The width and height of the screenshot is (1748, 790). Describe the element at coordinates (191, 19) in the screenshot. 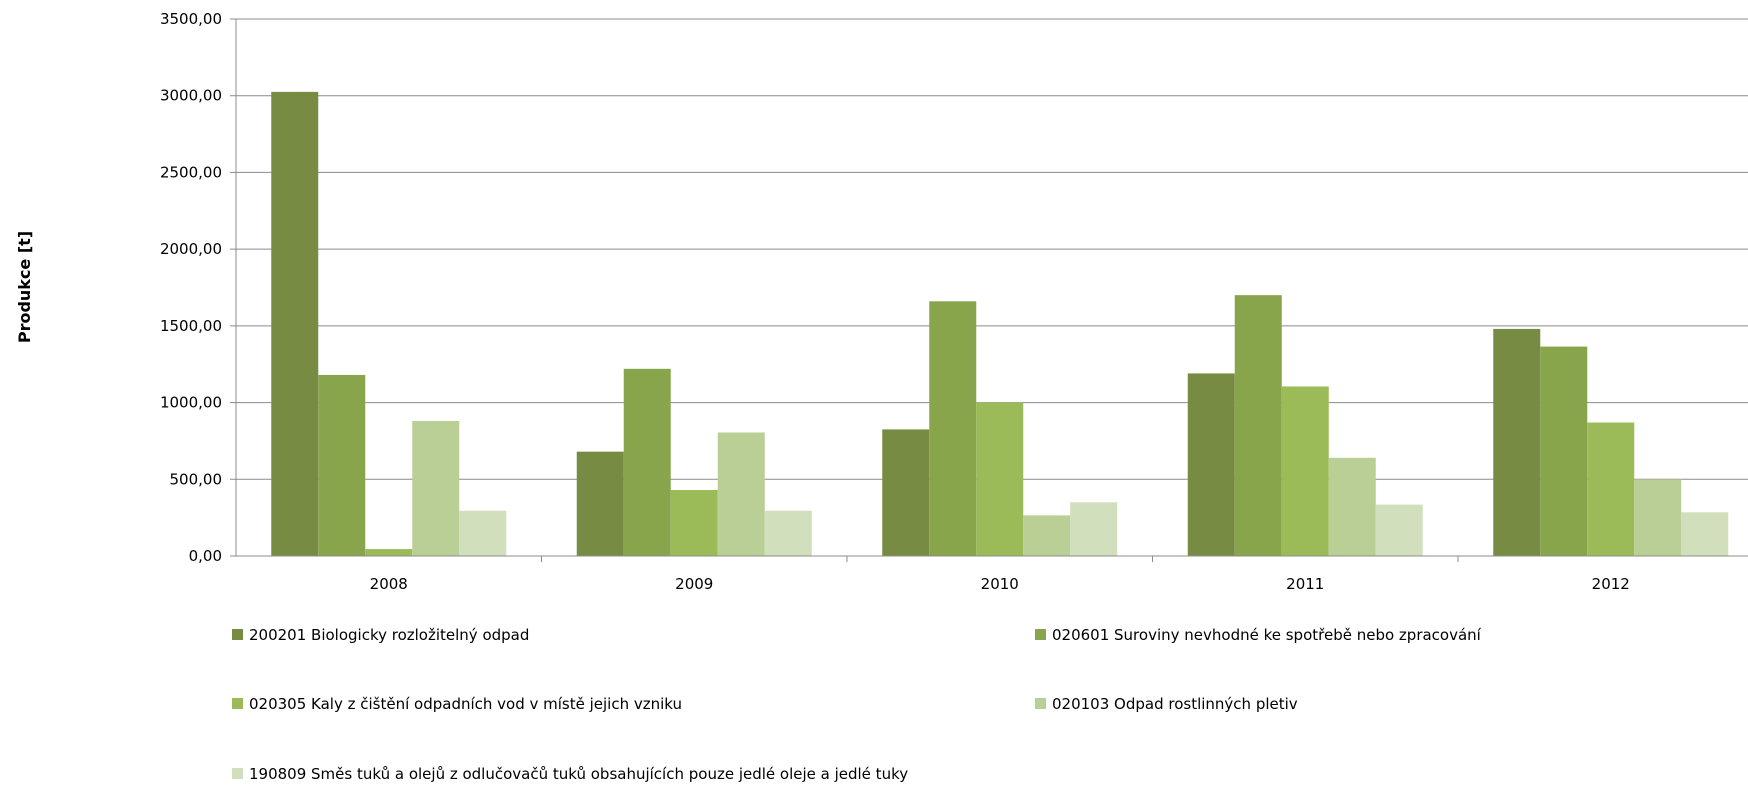

I see `y-tick-label: 3500,00` at that location.